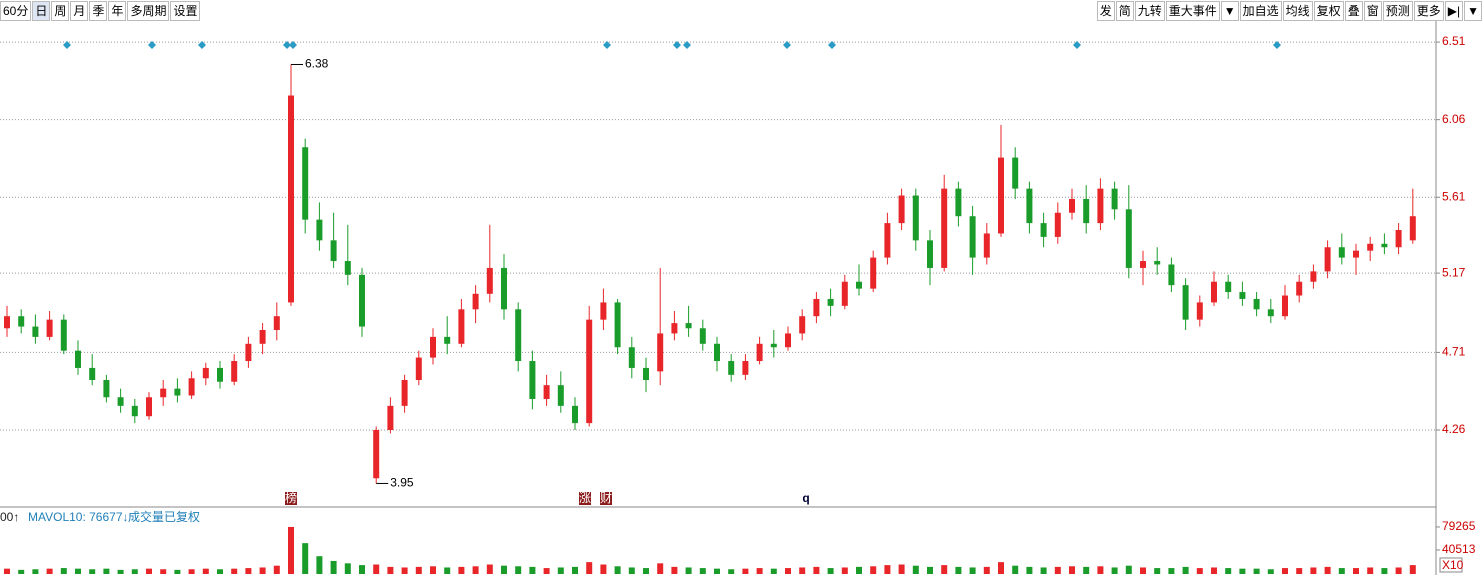  What do you see at coordinates (1372, 11) in the screenshot?
I see `toolbar-button: 窗` at bounding box center [1372, 11].